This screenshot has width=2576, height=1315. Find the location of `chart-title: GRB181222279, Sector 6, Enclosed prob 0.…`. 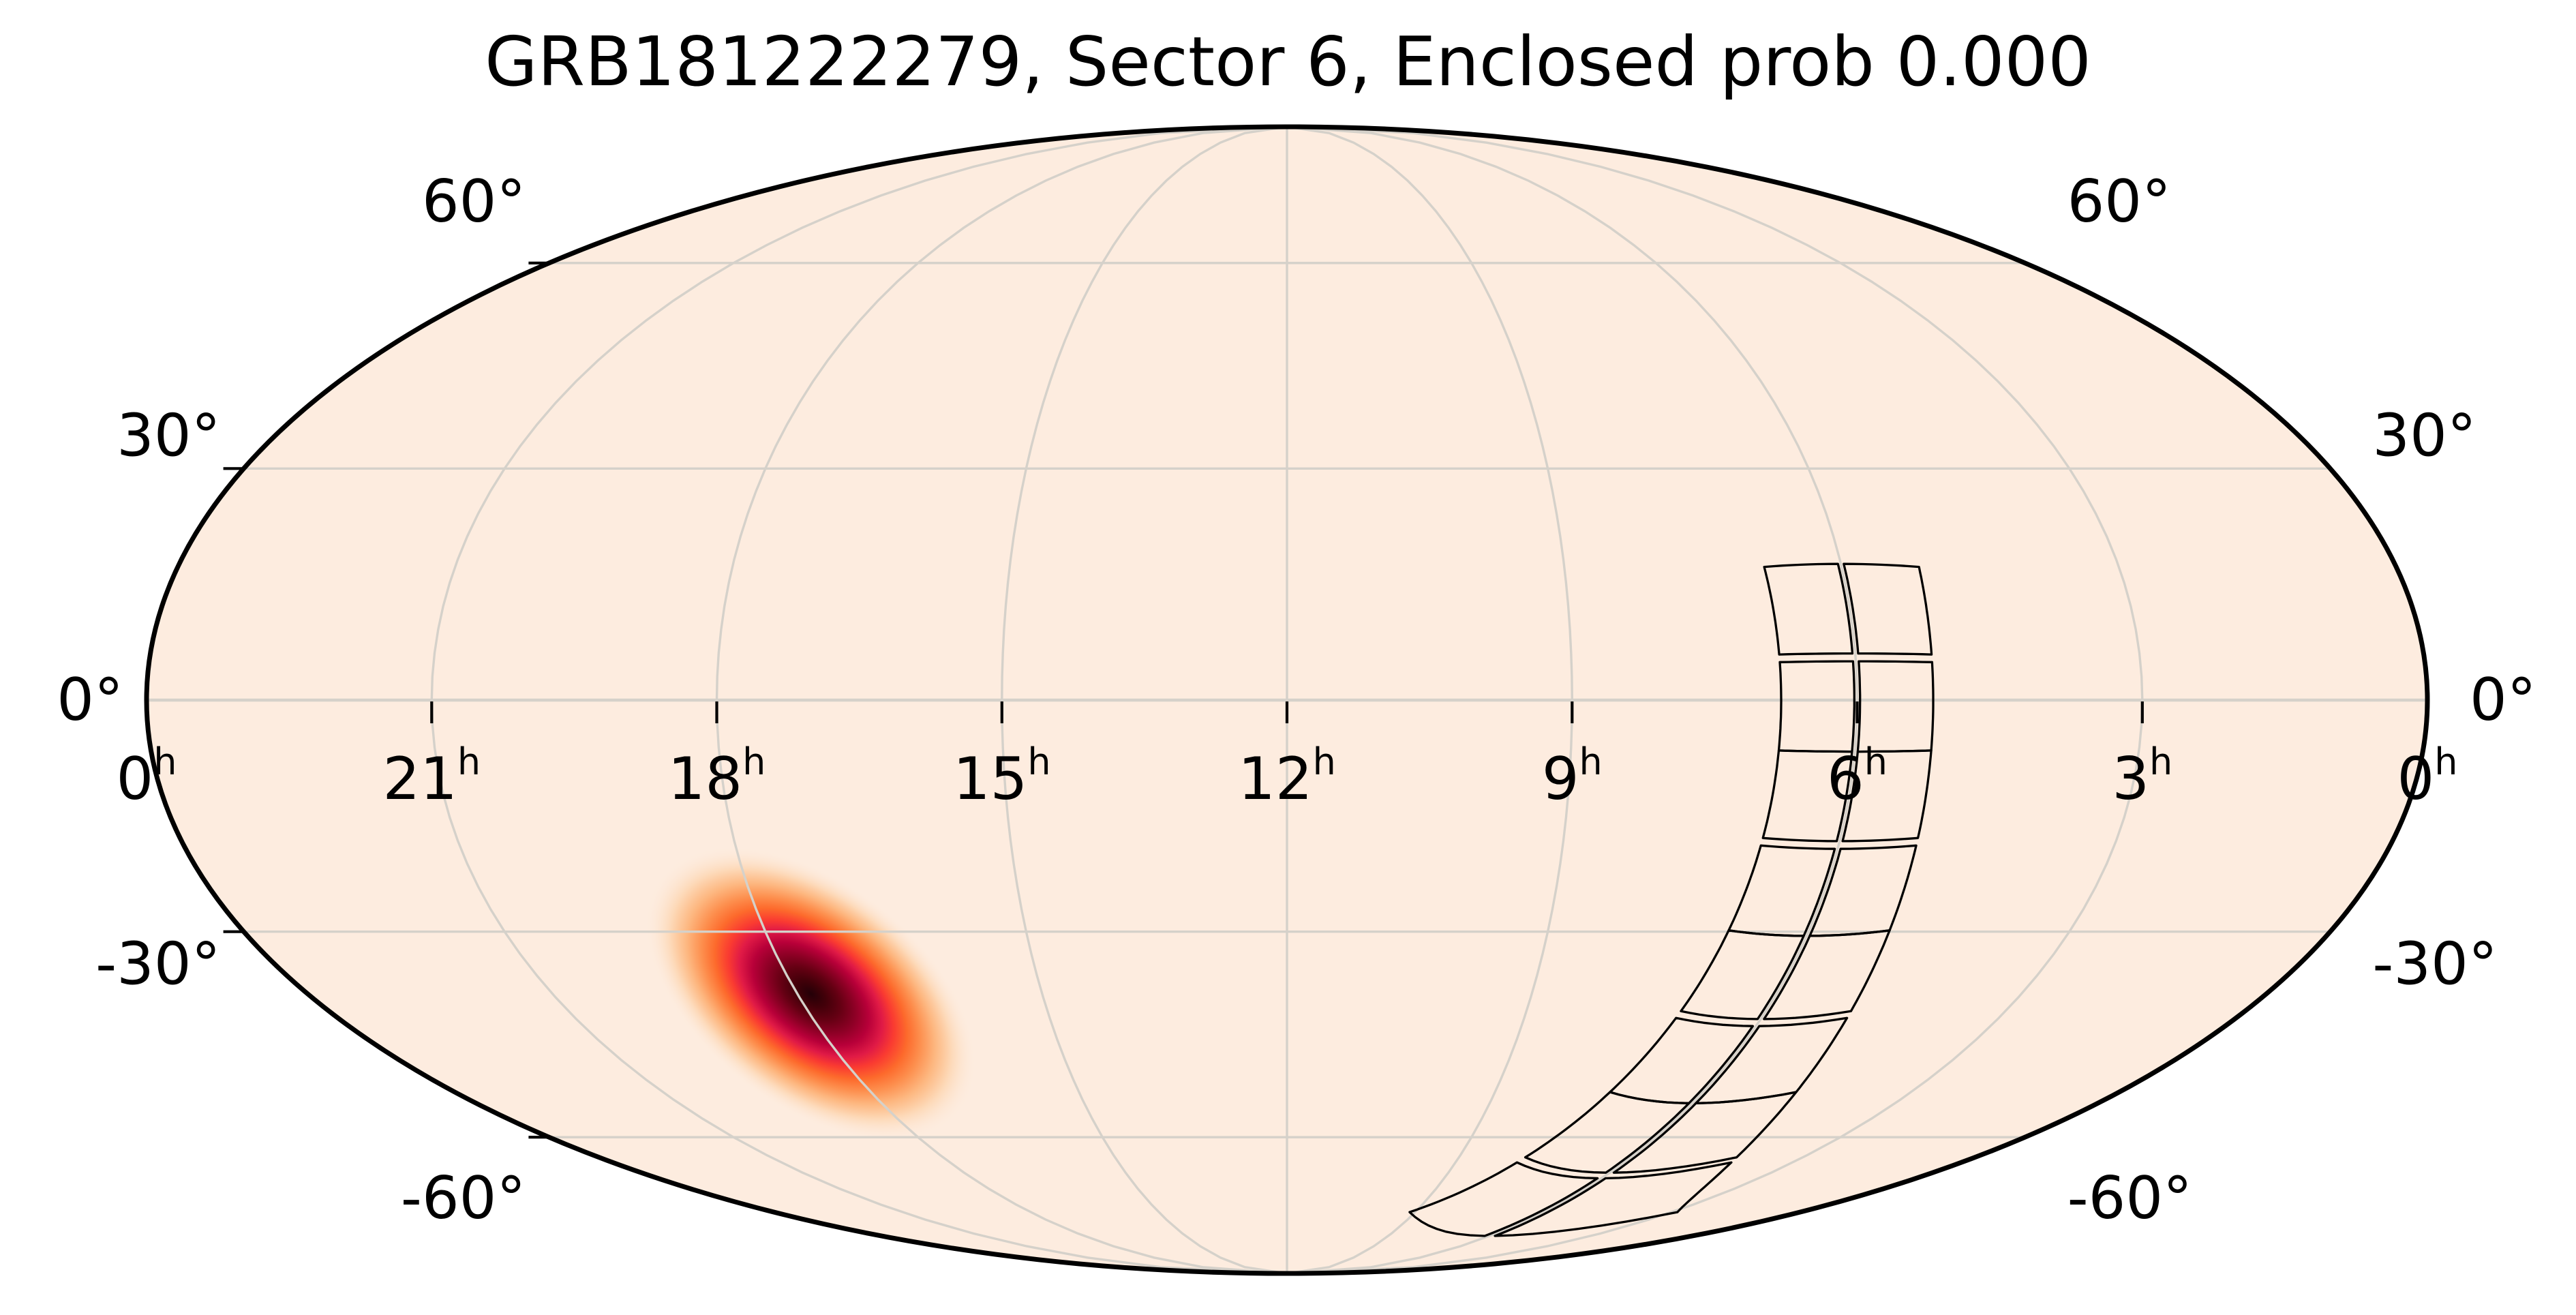

chart-title: GRB181222279, Sector 6, Enclosed prob 0.… is located at coordinates (1288, 62).